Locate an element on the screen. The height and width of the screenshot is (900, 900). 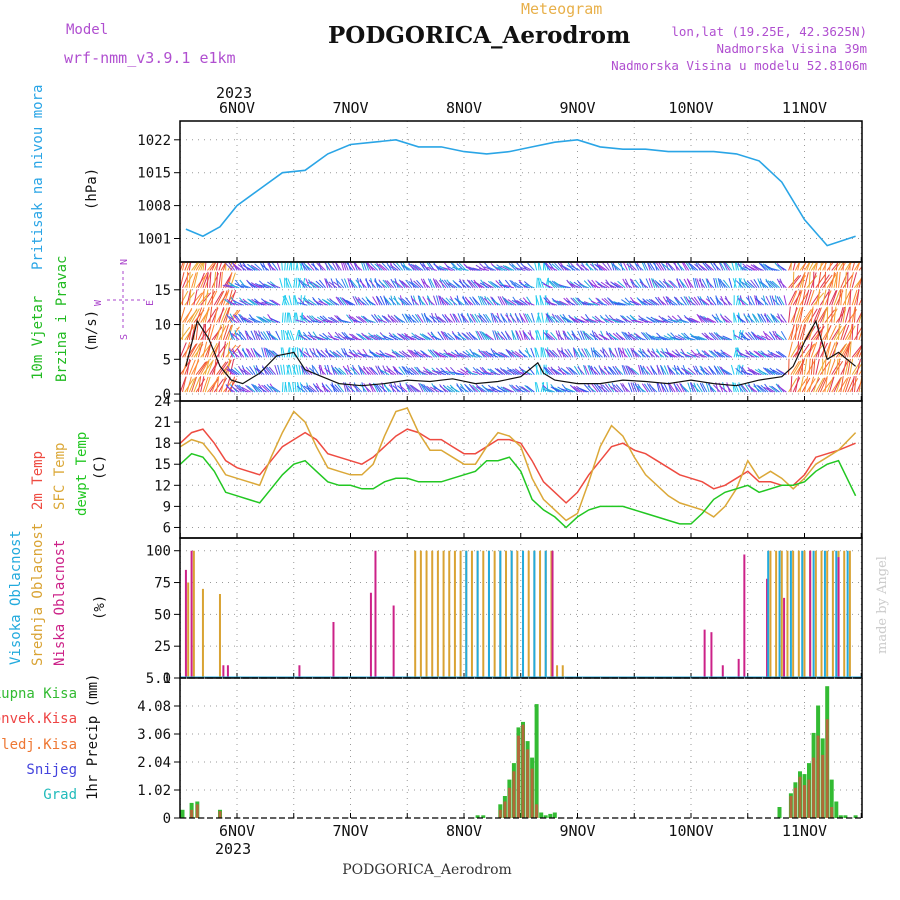
precip-legend-total: Ukupna Kisa is located at coordinates (38, 694).